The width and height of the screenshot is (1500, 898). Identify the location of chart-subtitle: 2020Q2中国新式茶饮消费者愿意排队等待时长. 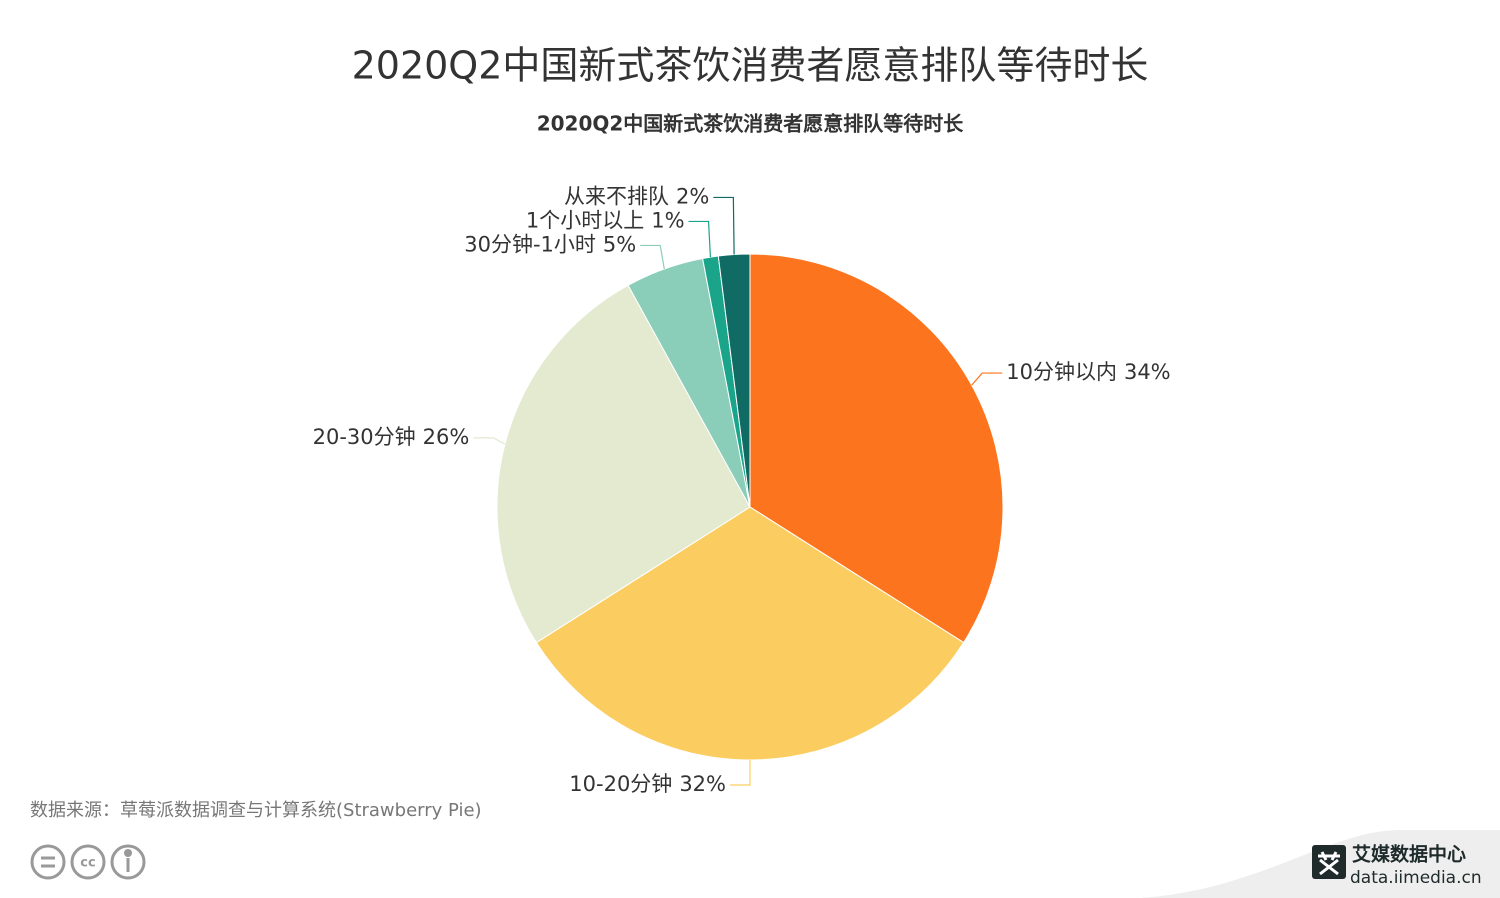
(751, 124).